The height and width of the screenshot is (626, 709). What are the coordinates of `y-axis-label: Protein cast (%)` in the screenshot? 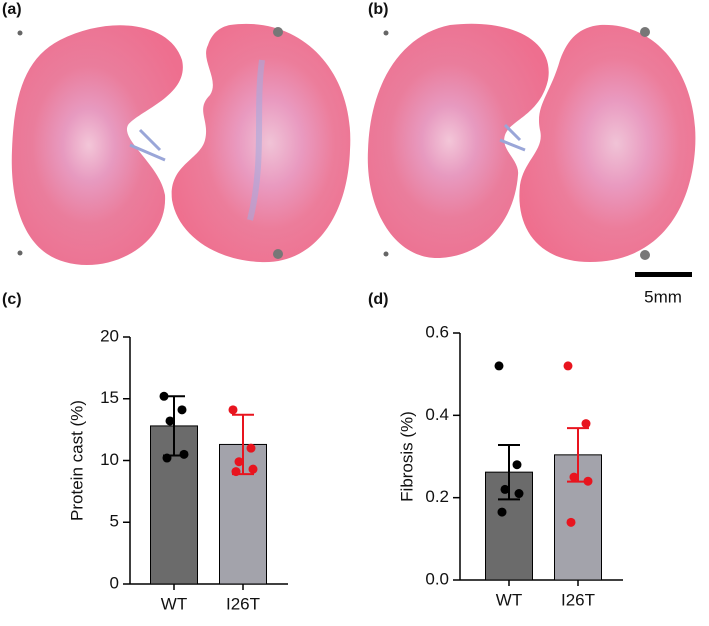 It's located at (76, 460).